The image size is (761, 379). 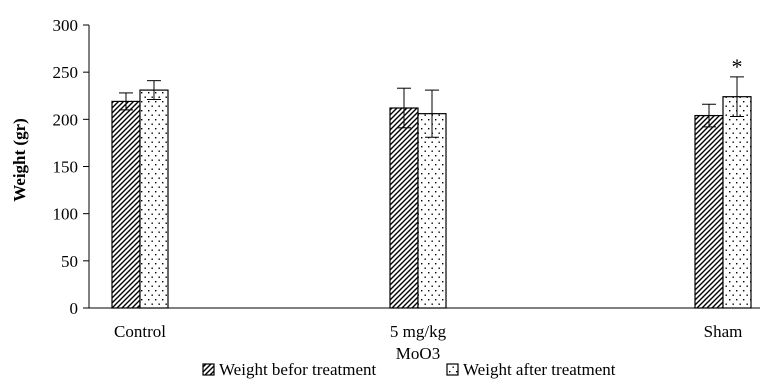 What do you see at coordinates (66, 25) in the screenshot?
I see `y-tick-label: 300` at bounding box center [66, 25].